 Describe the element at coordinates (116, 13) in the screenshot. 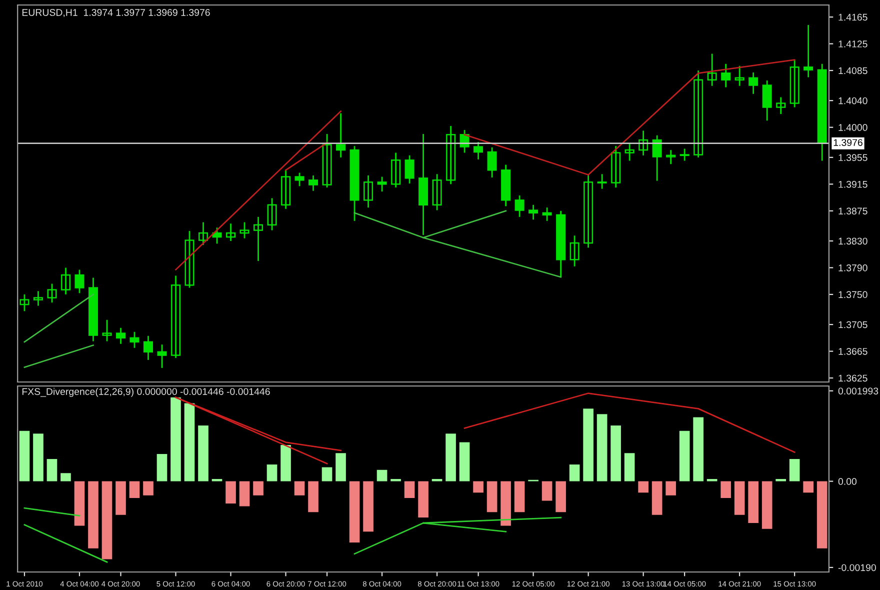

I see `chart-title: EURUSD,H1 1.3974 1.3977 1.3969 1.3976` at that location.